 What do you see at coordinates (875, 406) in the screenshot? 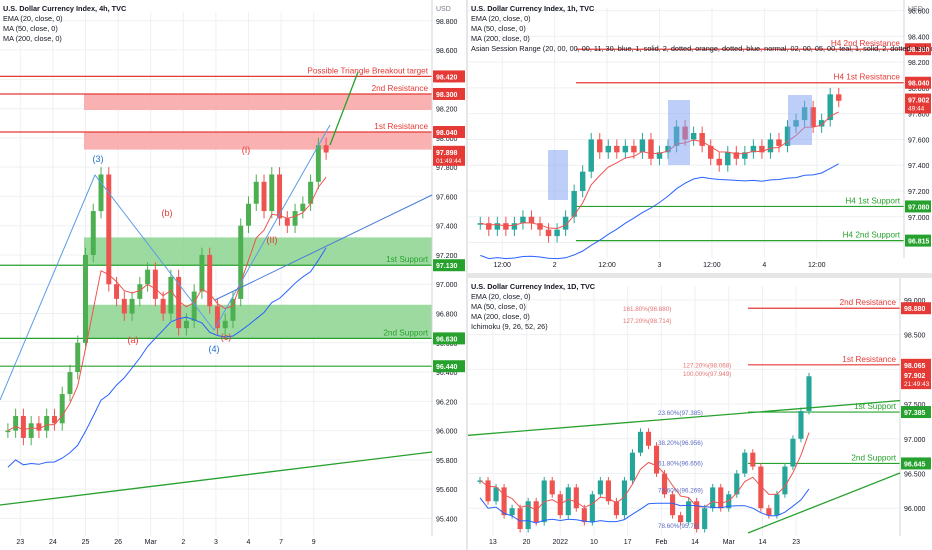
I see `chart-2-level-label: 1st Support` at bounding box center [875, 406].